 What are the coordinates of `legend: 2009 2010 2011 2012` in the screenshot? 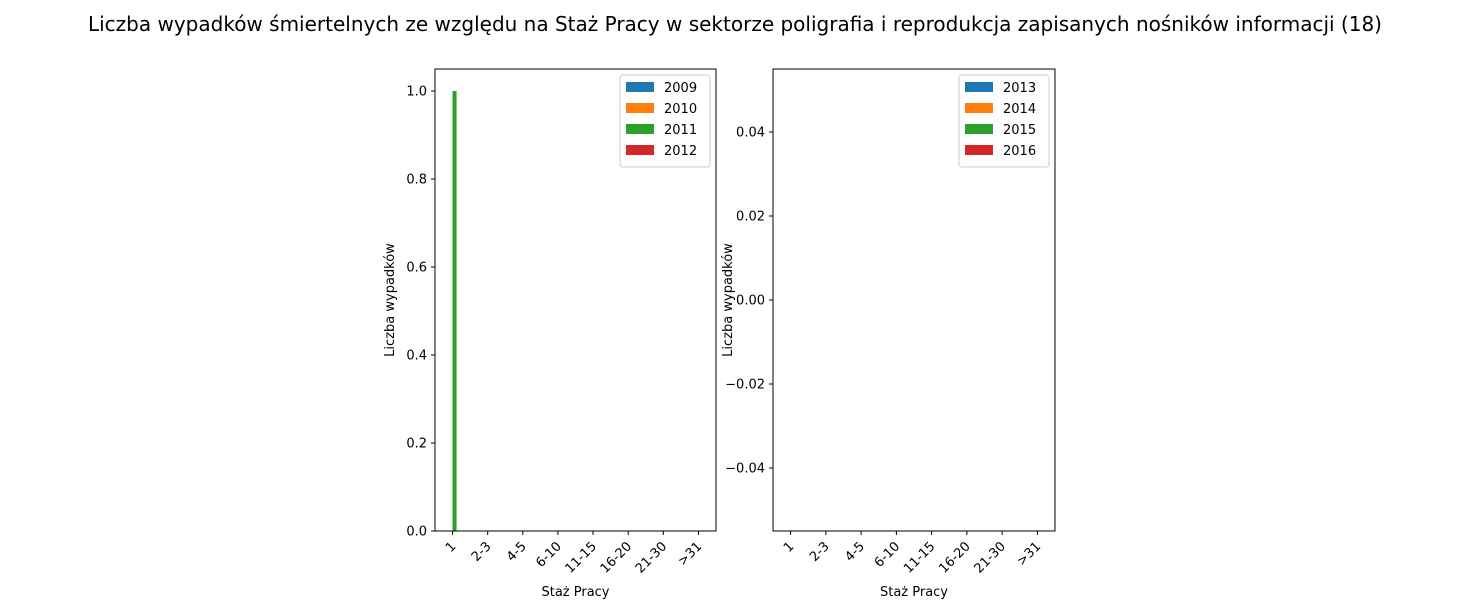 It's located at (665, 121).